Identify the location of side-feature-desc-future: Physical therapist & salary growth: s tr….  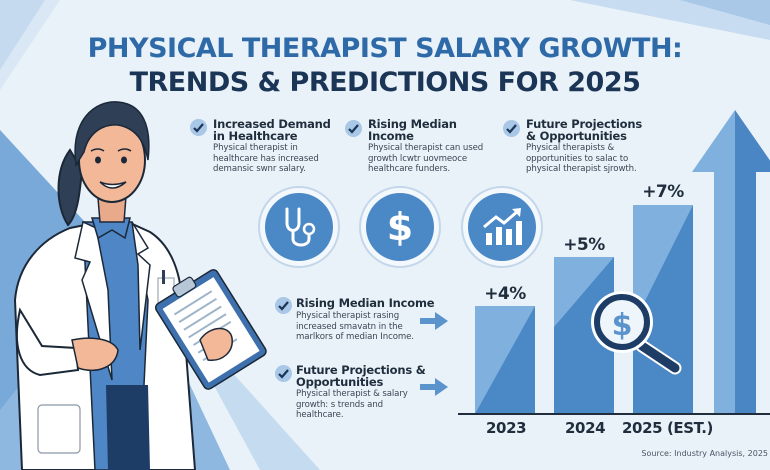
(352, 404).